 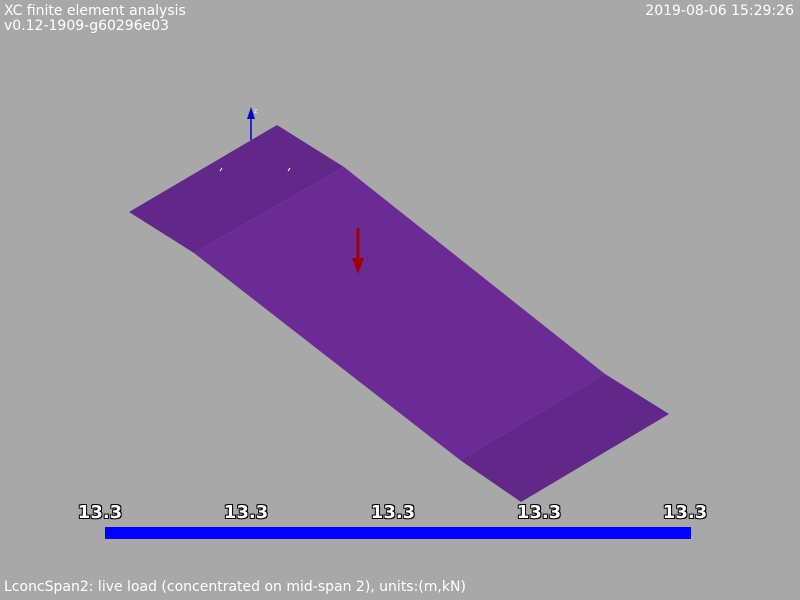 What do you see at coordinates (87, 26) in the screenshot?
I see `app-version: v0.12-1909-g60296e03` at bounding box center [87, 26].